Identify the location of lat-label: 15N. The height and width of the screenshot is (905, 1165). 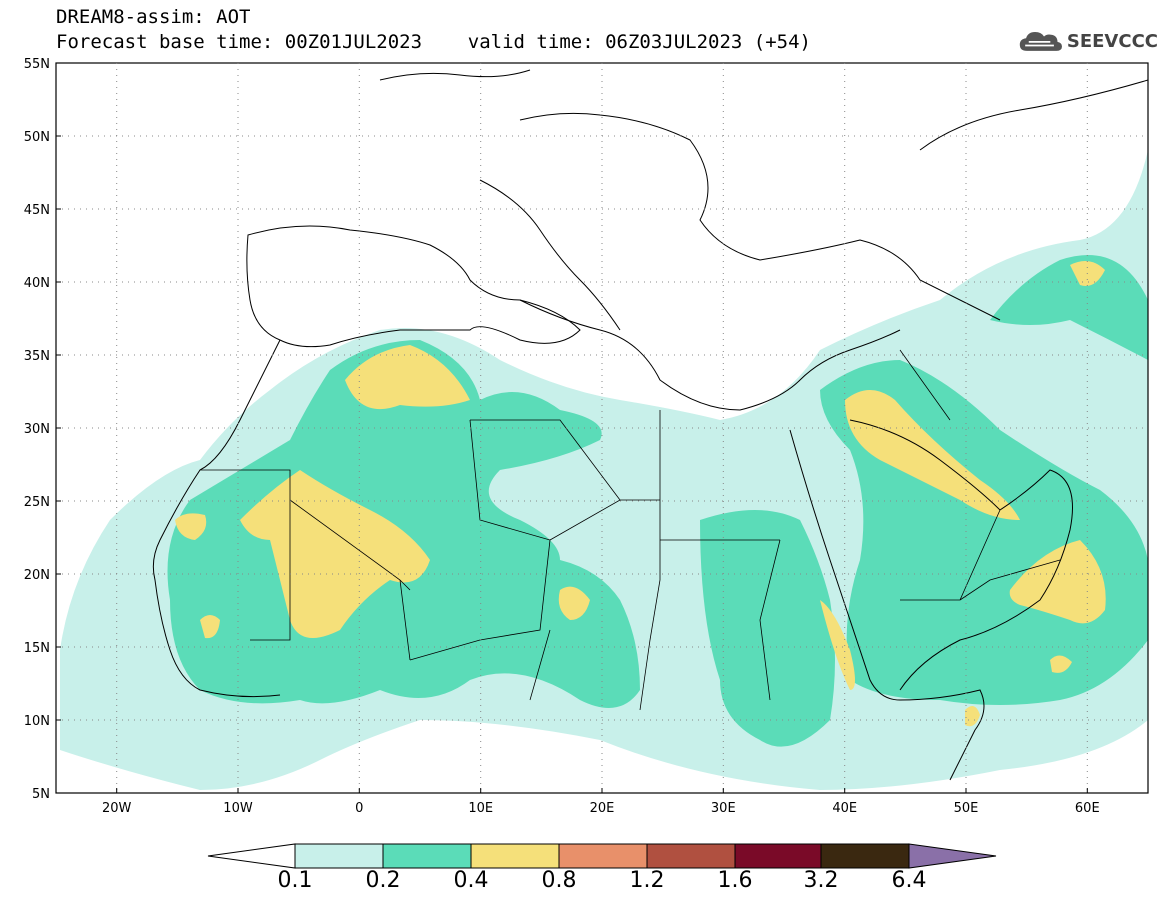
(37, 648).